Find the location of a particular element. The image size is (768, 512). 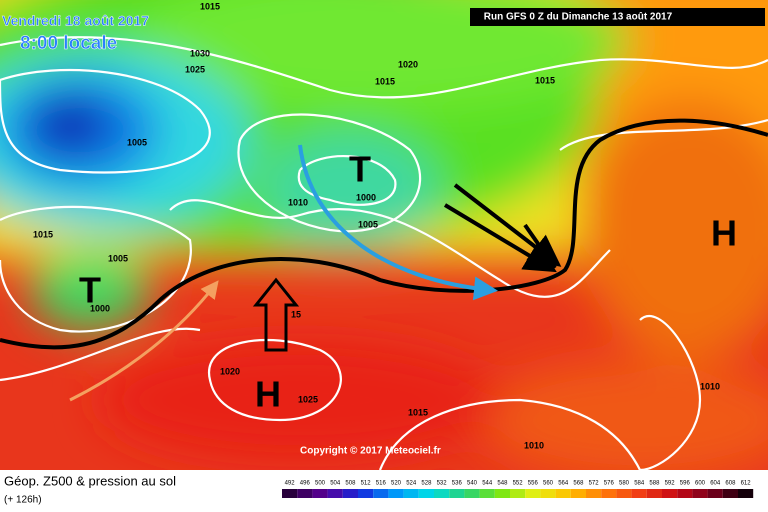

scale-label: 528 is located at coordinates (426, 484).